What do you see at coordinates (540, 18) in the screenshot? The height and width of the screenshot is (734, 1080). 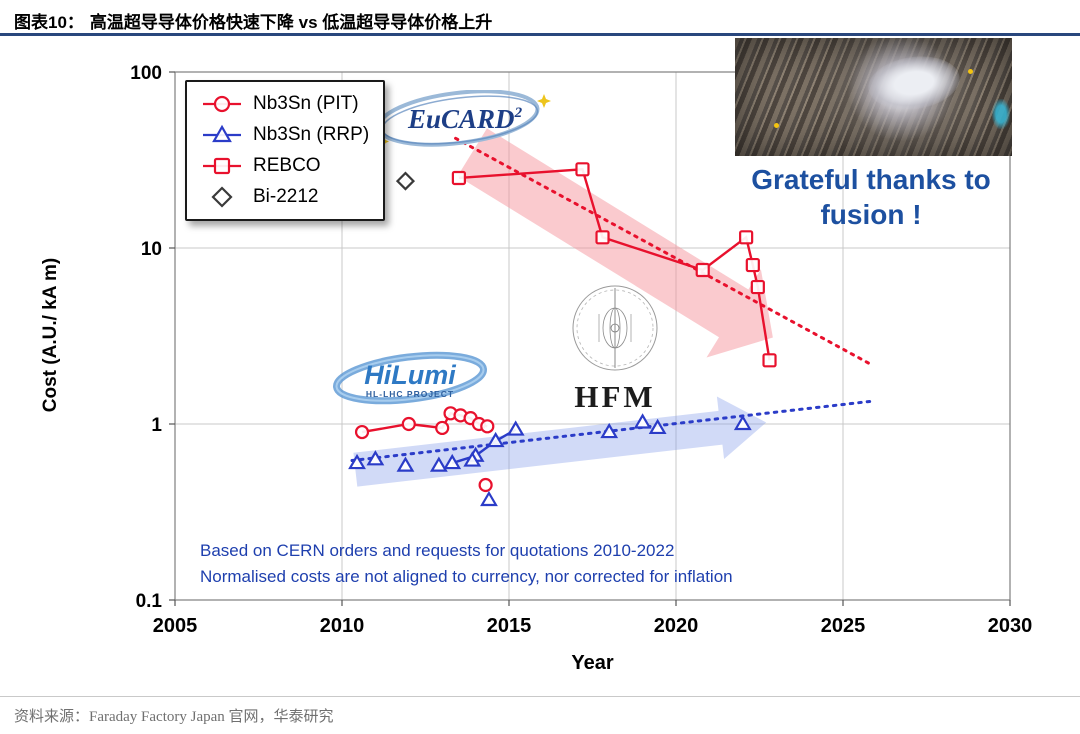 I see `chart-header: 图表10： 高温超导导体价格快速下降 vs 低温超导导体价格上升` at bounding box center [540, 18].